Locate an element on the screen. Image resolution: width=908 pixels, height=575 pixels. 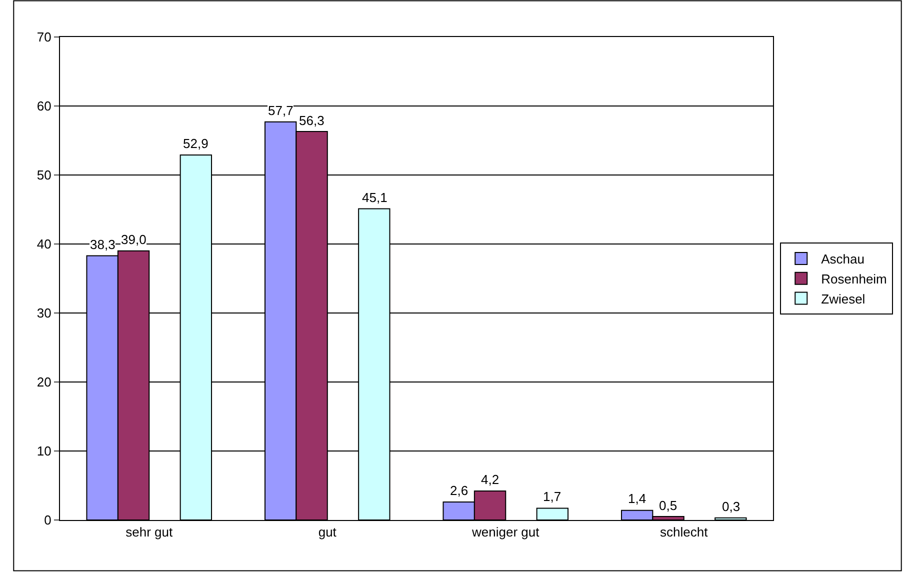
data-label: 38,3 is located at coordinates (103, 244).